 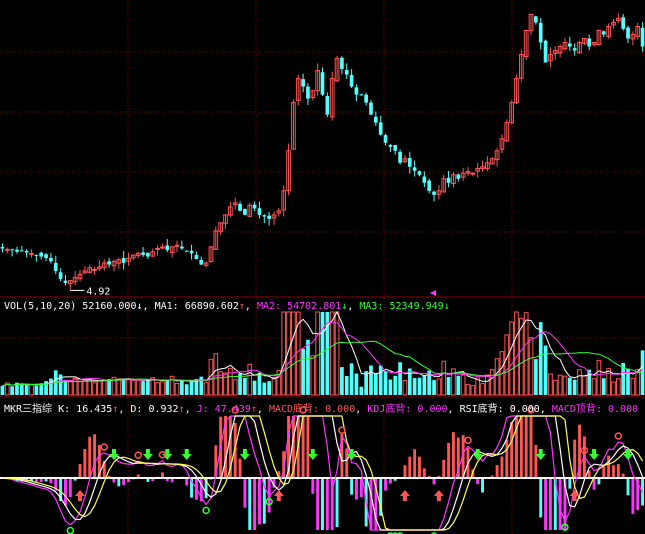 I want to click on vol-value: 52160.000, so click(x=109, y=306).